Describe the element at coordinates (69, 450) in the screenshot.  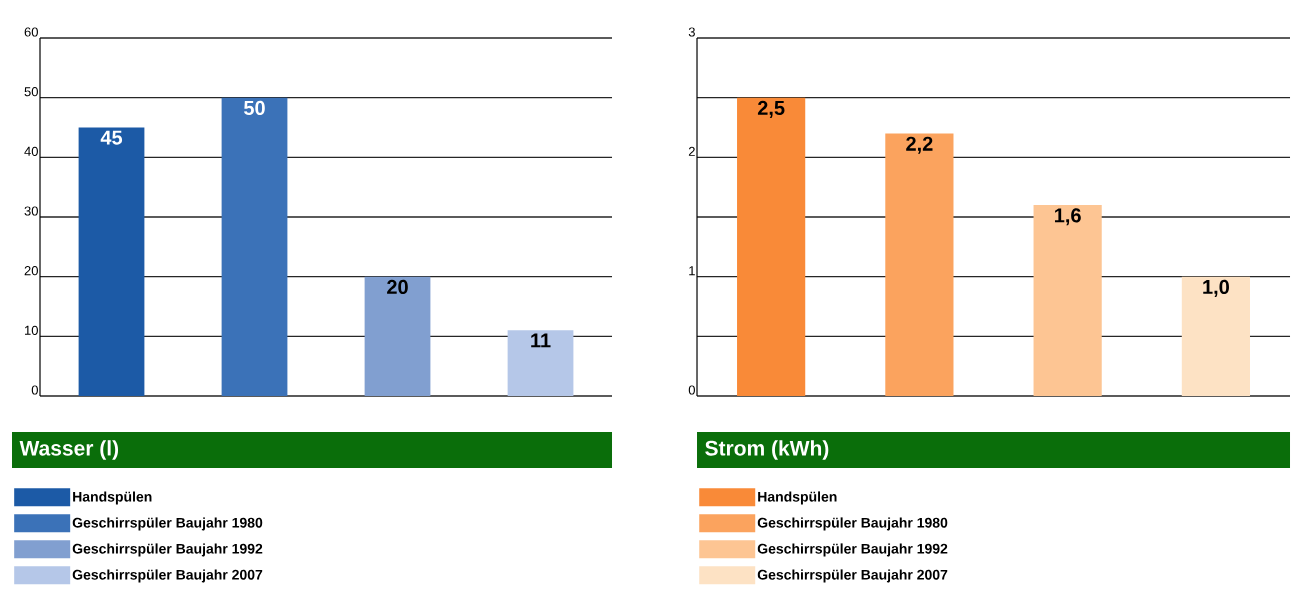
I see `text: Wasser (l)` at that location.